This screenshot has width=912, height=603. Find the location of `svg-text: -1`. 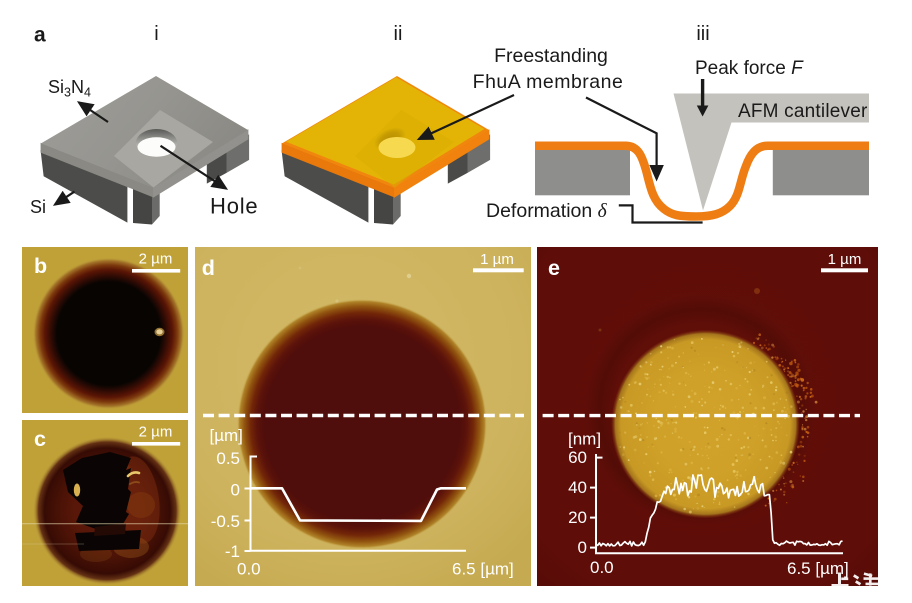

svg-text: -1 is located at coordinates (232, 551).